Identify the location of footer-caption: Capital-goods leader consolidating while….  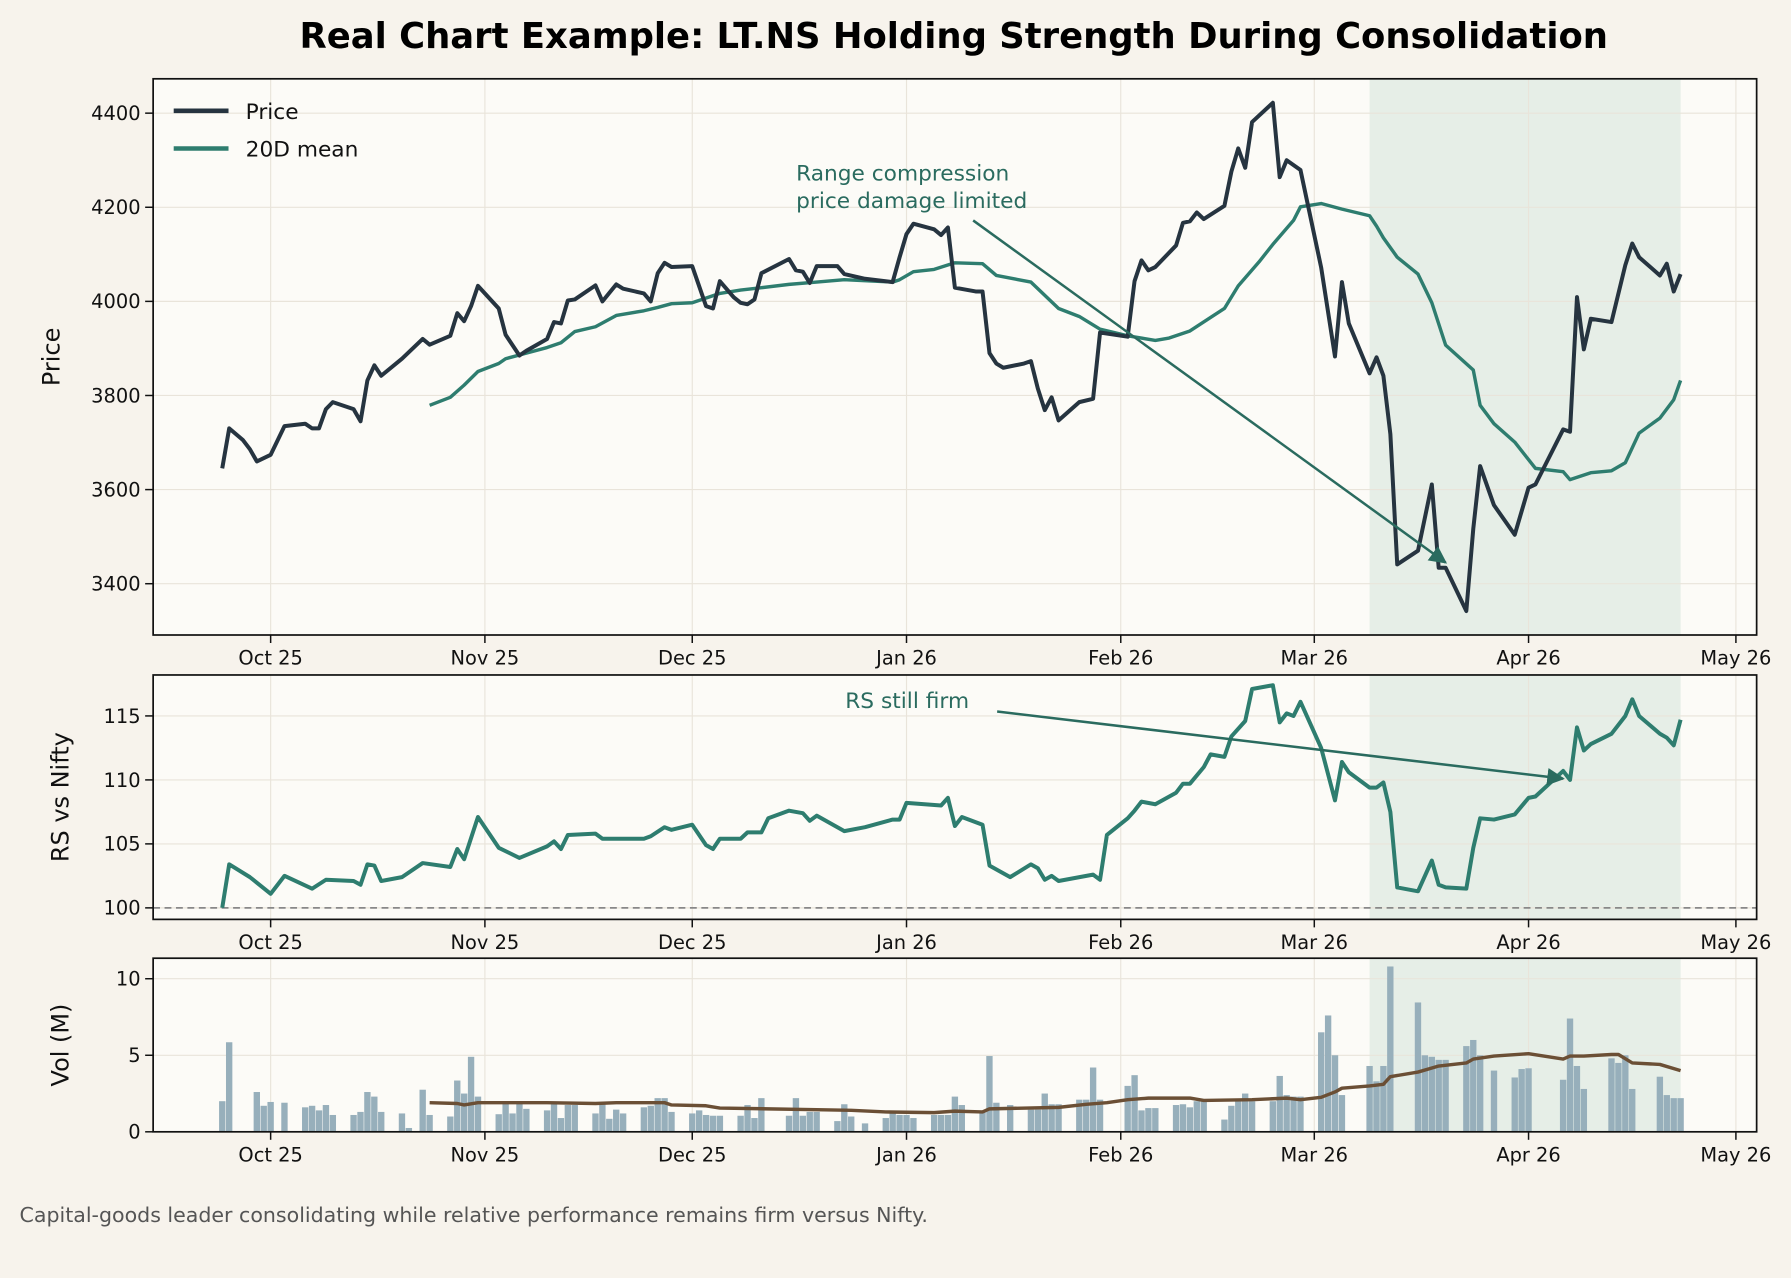
(474, 1215).